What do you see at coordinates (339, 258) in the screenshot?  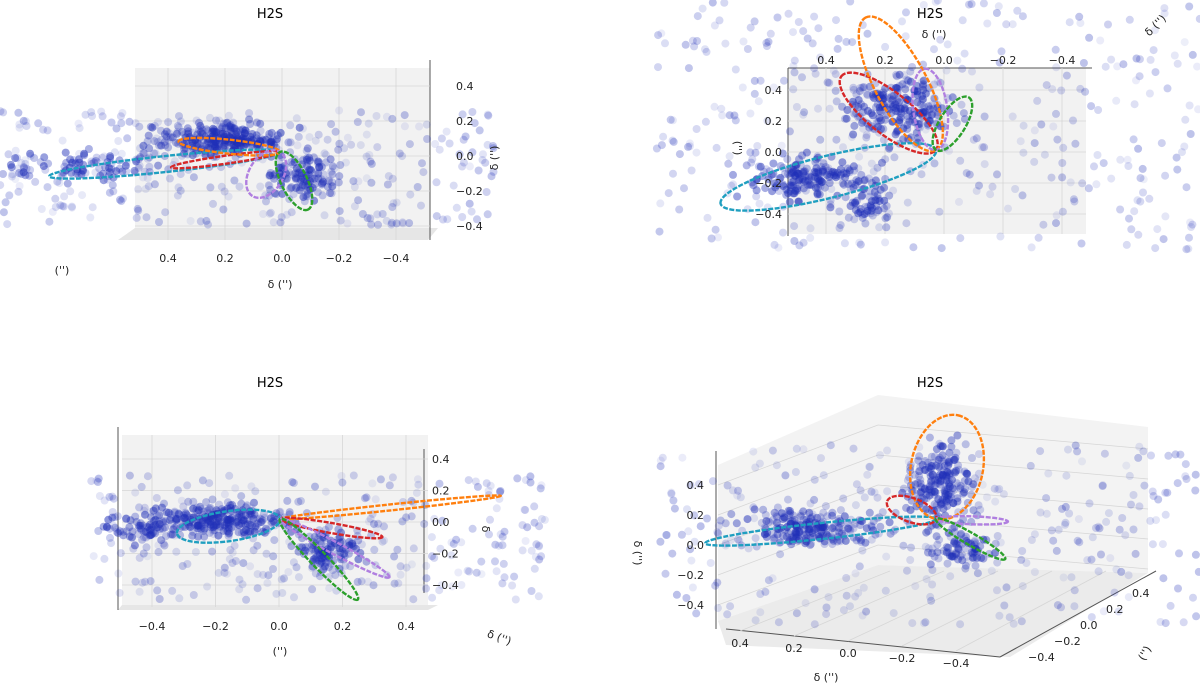 I see `x-tick-label: −0.2` at bounding box center [339, 258].